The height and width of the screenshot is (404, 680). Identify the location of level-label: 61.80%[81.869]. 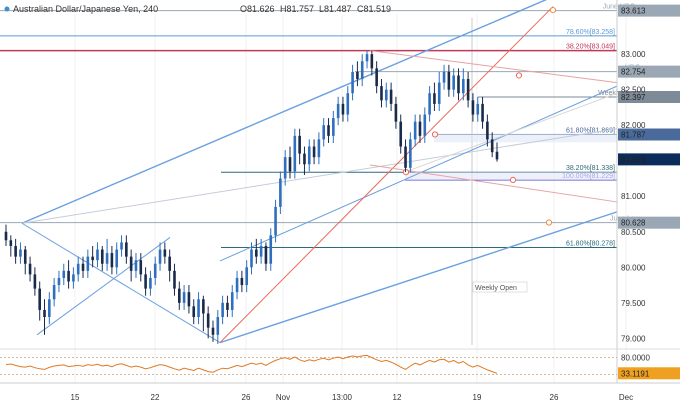
(590, 131).